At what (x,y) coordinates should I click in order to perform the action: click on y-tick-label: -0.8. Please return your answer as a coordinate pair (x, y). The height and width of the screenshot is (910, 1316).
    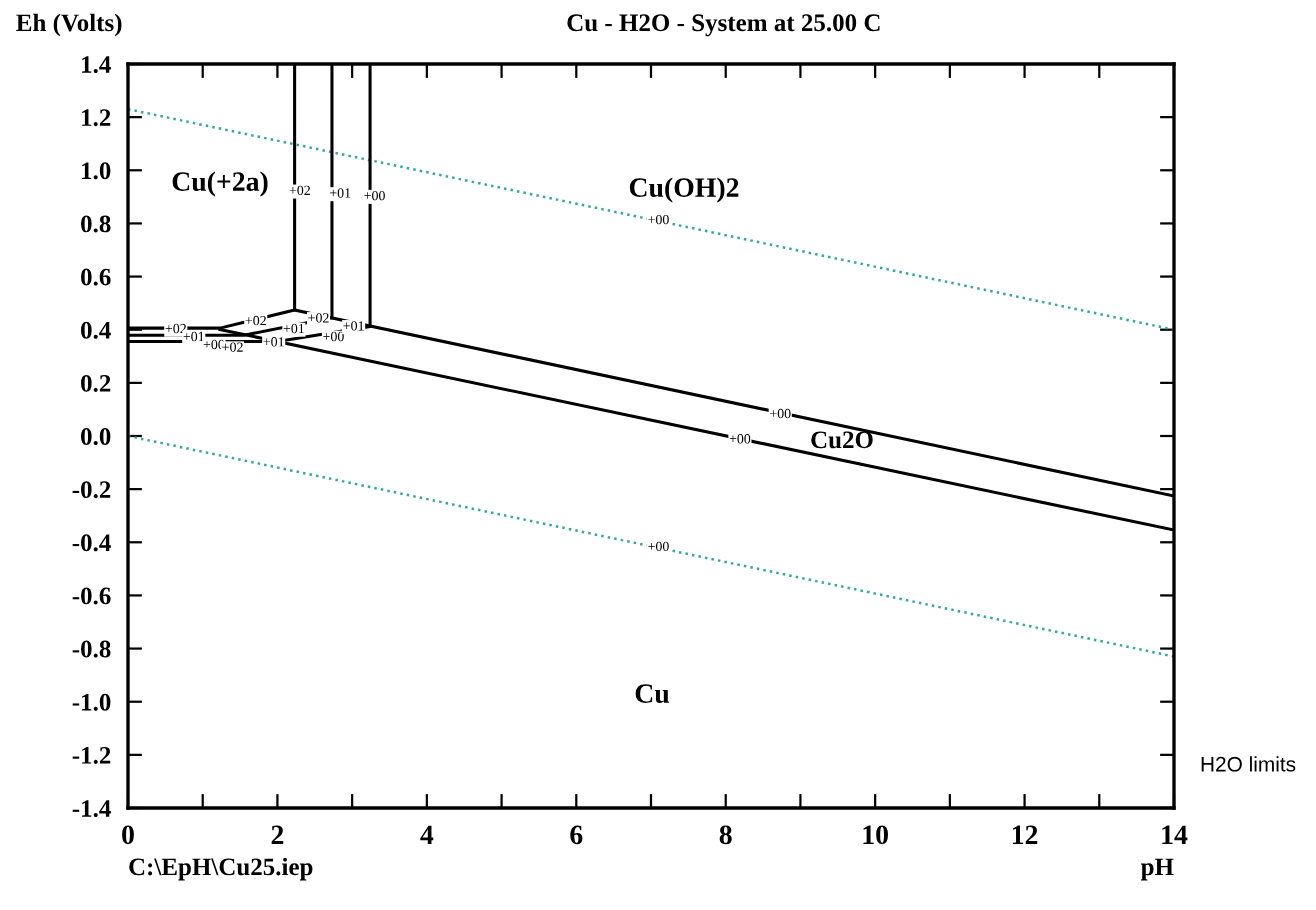
    Looking at the image, I should click on (91, 649).